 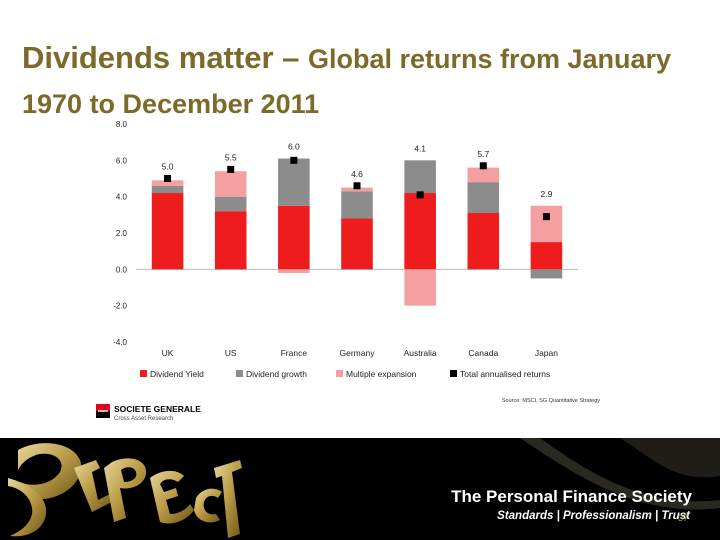 I want to click on sg-logo-subtitle: Cross Asset Research, so click(x=143, y=419).